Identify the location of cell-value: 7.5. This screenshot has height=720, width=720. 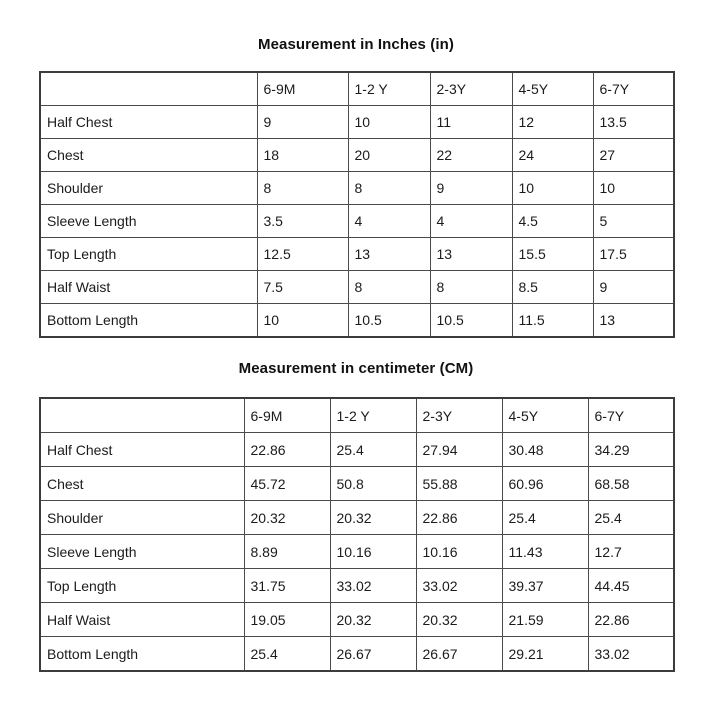
(302, 287).